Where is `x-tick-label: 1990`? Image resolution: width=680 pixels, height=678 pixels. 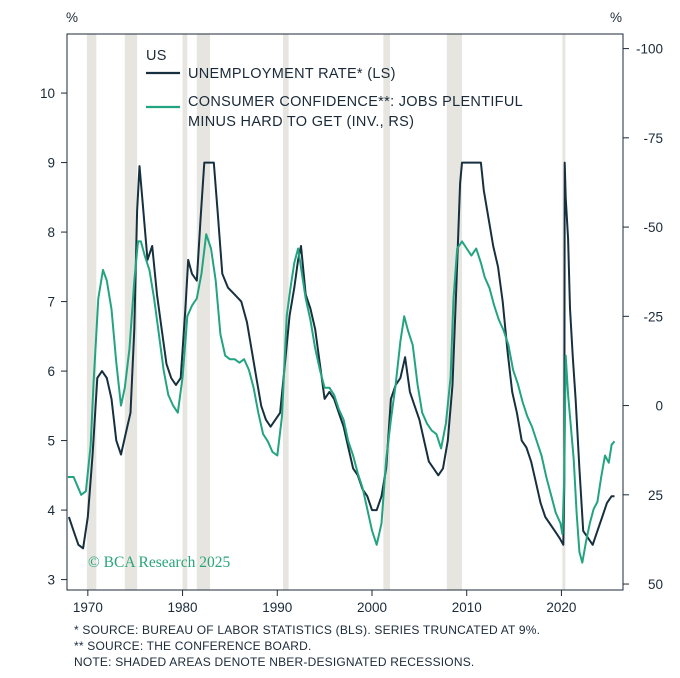 x-tick-label: 1990 is located at coordinates (277, 607).